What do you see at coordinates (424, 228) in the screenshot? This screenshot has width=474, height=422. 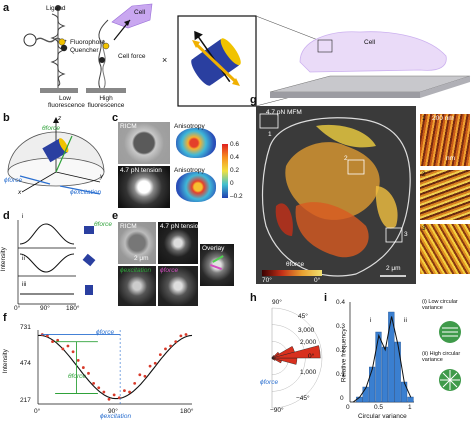 I see `g-inset-num-3: 3` at bounding box center [424, 228].